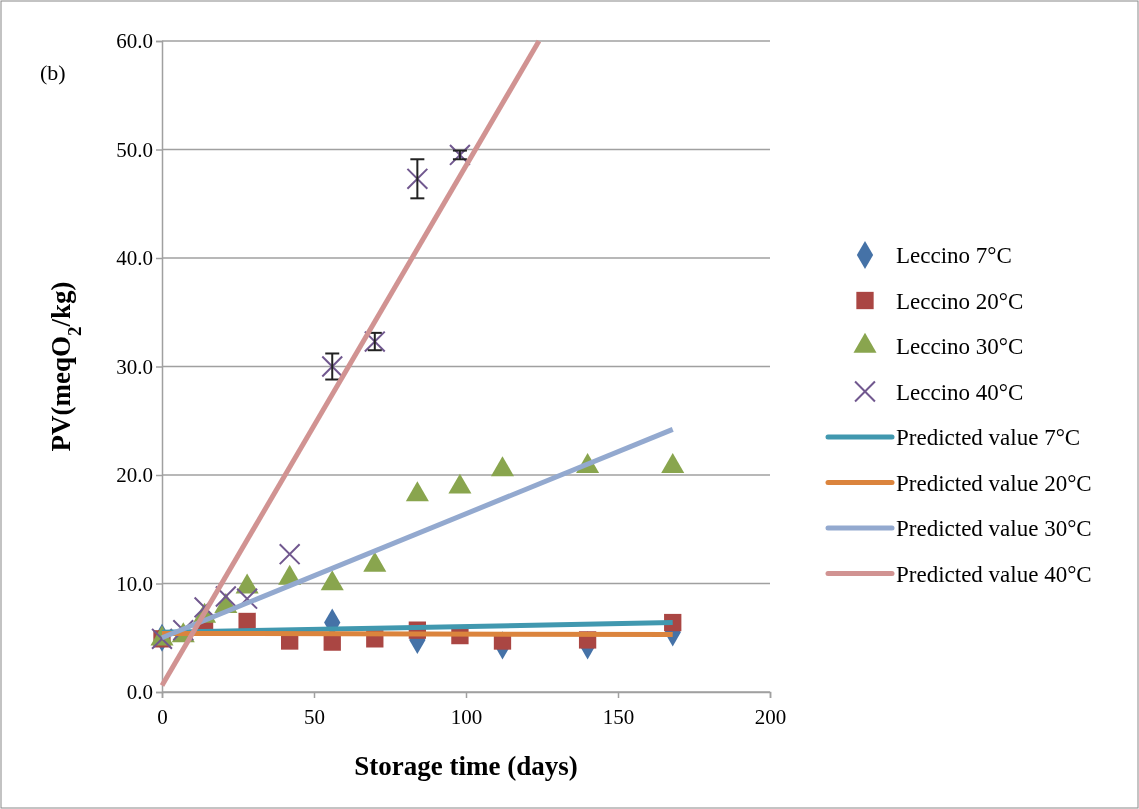 The width and height of the screenshot is (1139, 809). Describe the element at coordinates (618, 717) in the screenshot. I see `x-tick-label: 150` at that location.